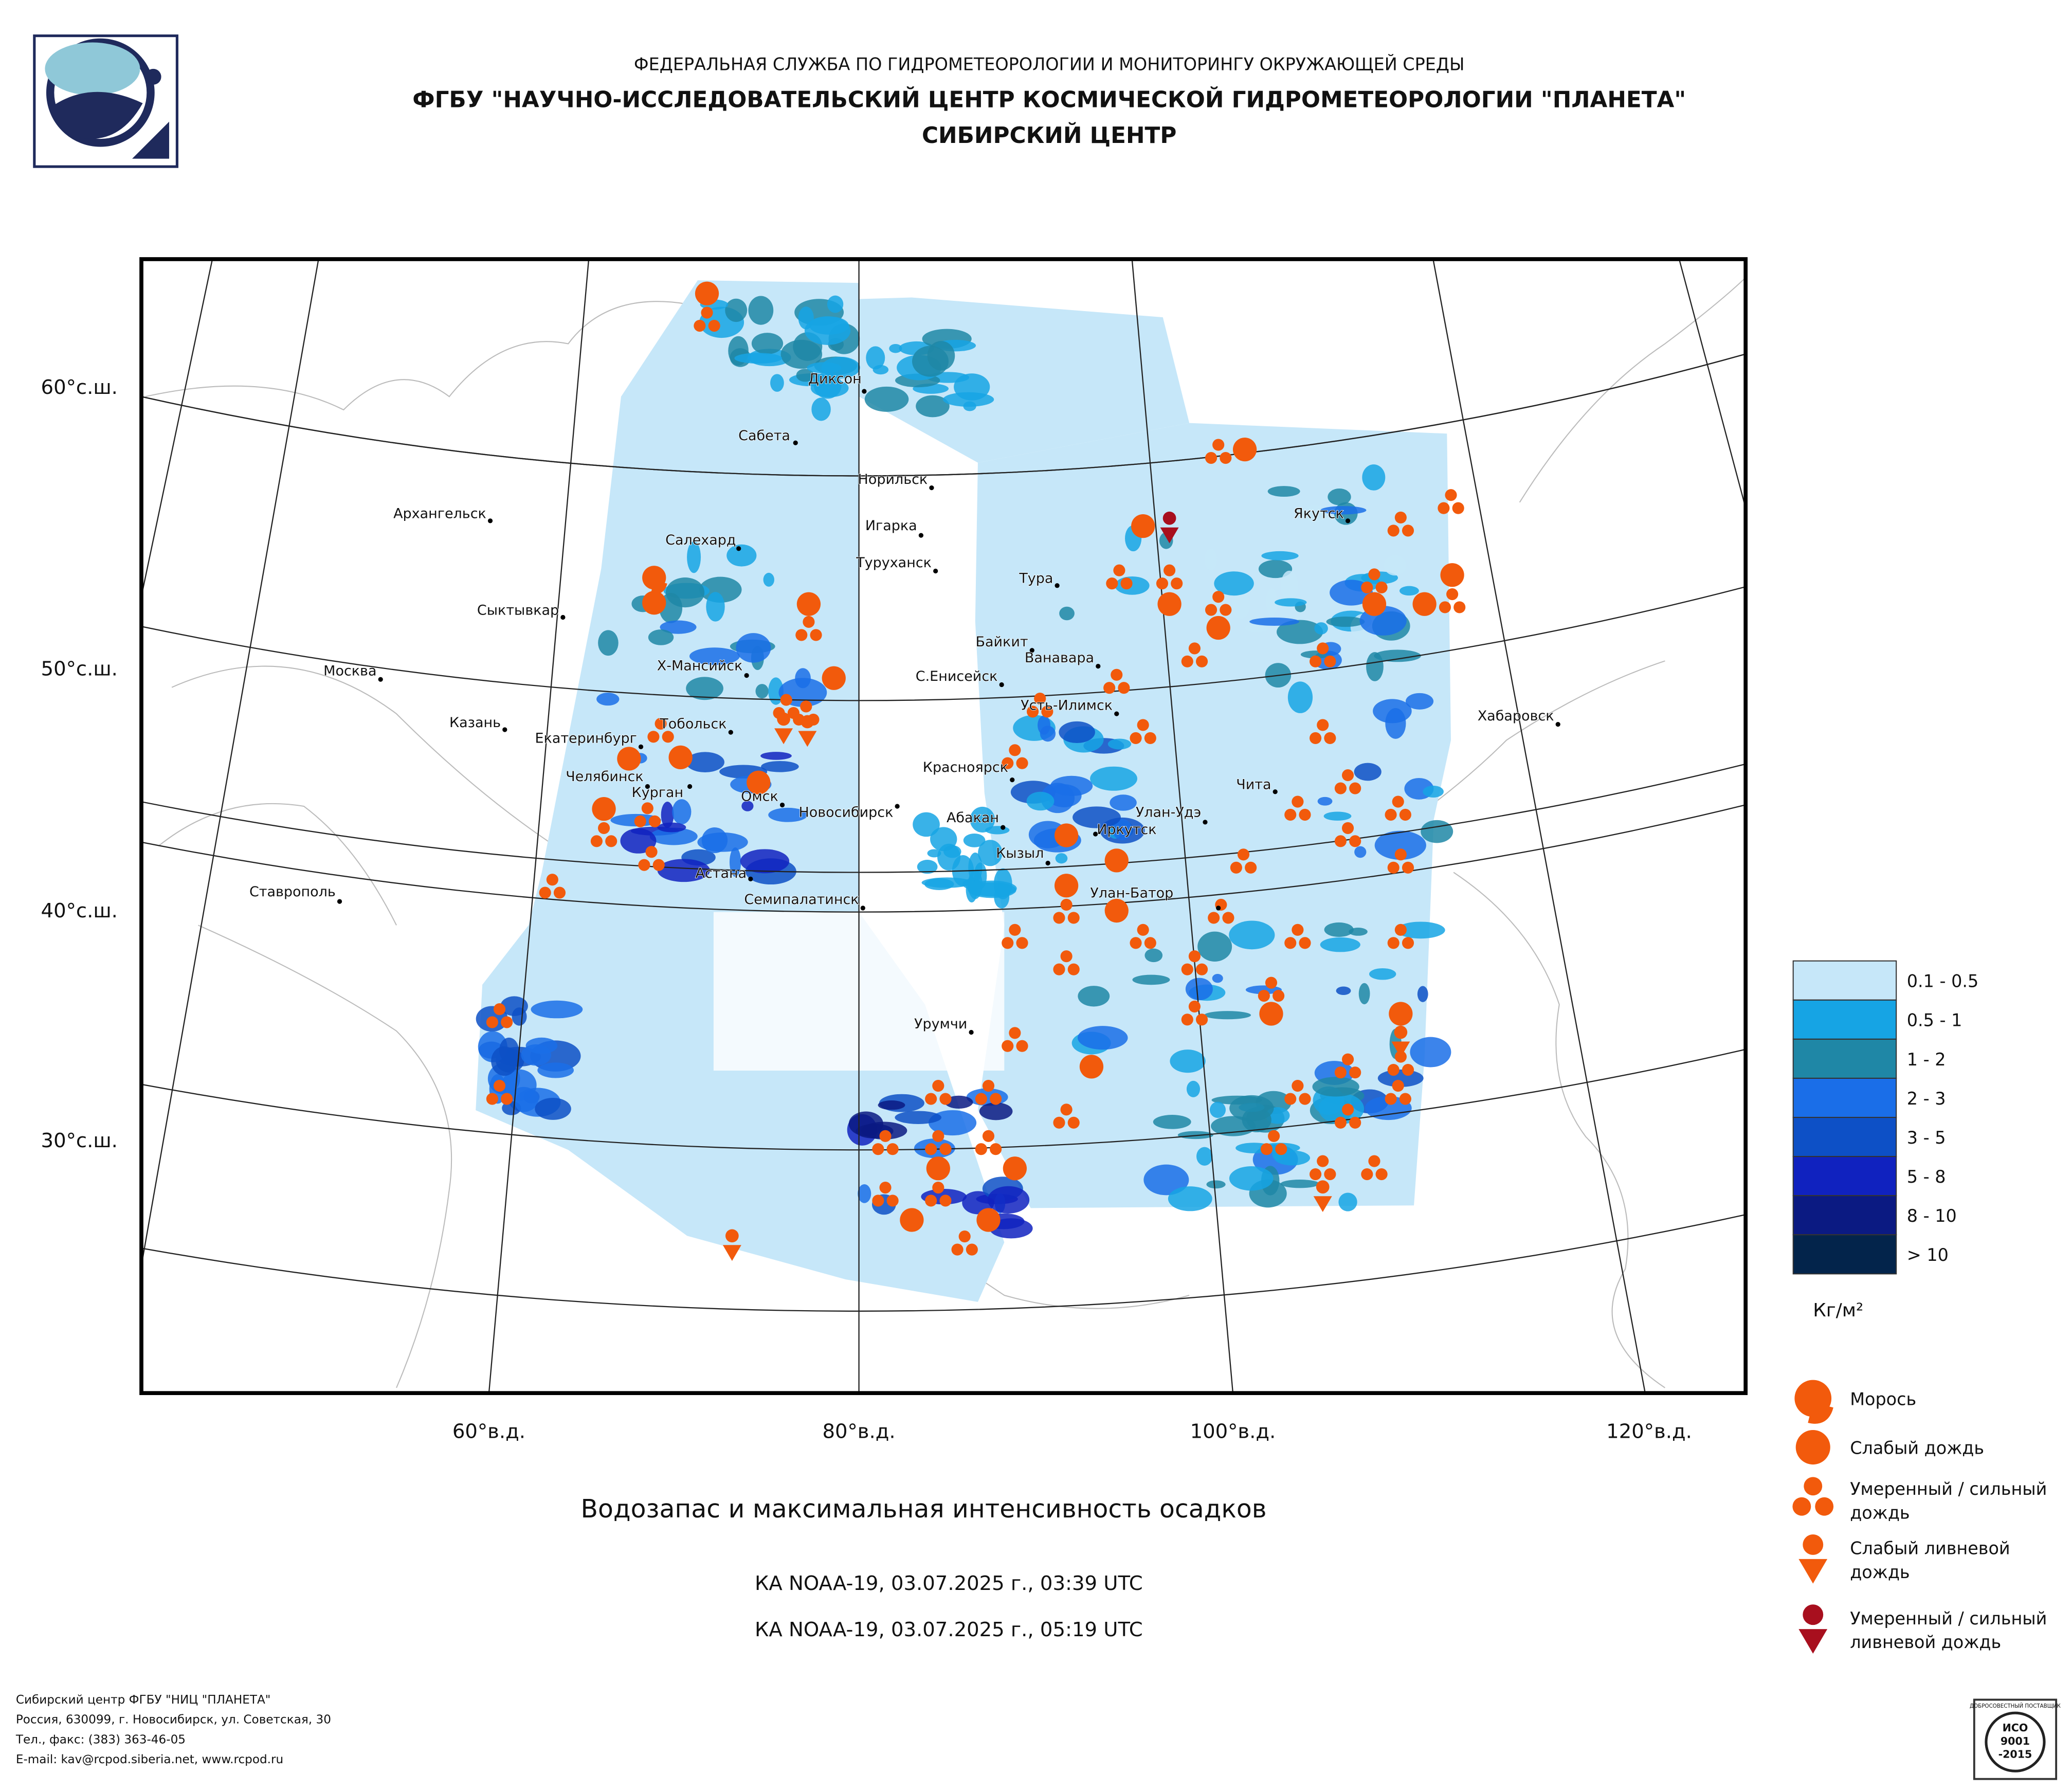  What do you see at coordinates (700, 666) in the screenshot?
I see `city-label: Х-Мансийск` at bounding box center [700, 666].